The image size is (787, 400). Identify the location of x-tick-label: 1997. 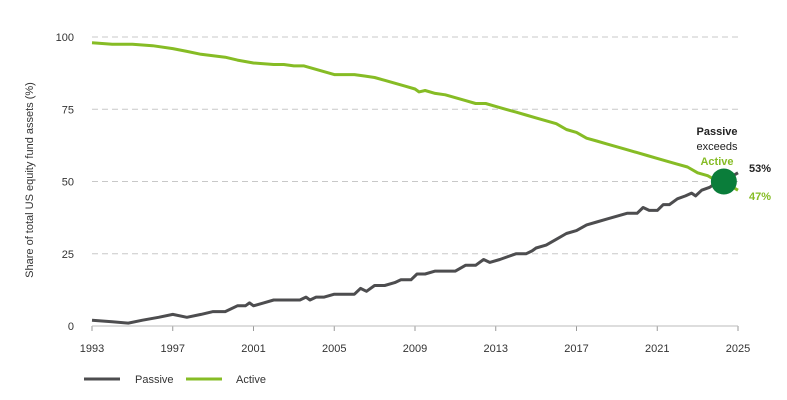
(173, 349).